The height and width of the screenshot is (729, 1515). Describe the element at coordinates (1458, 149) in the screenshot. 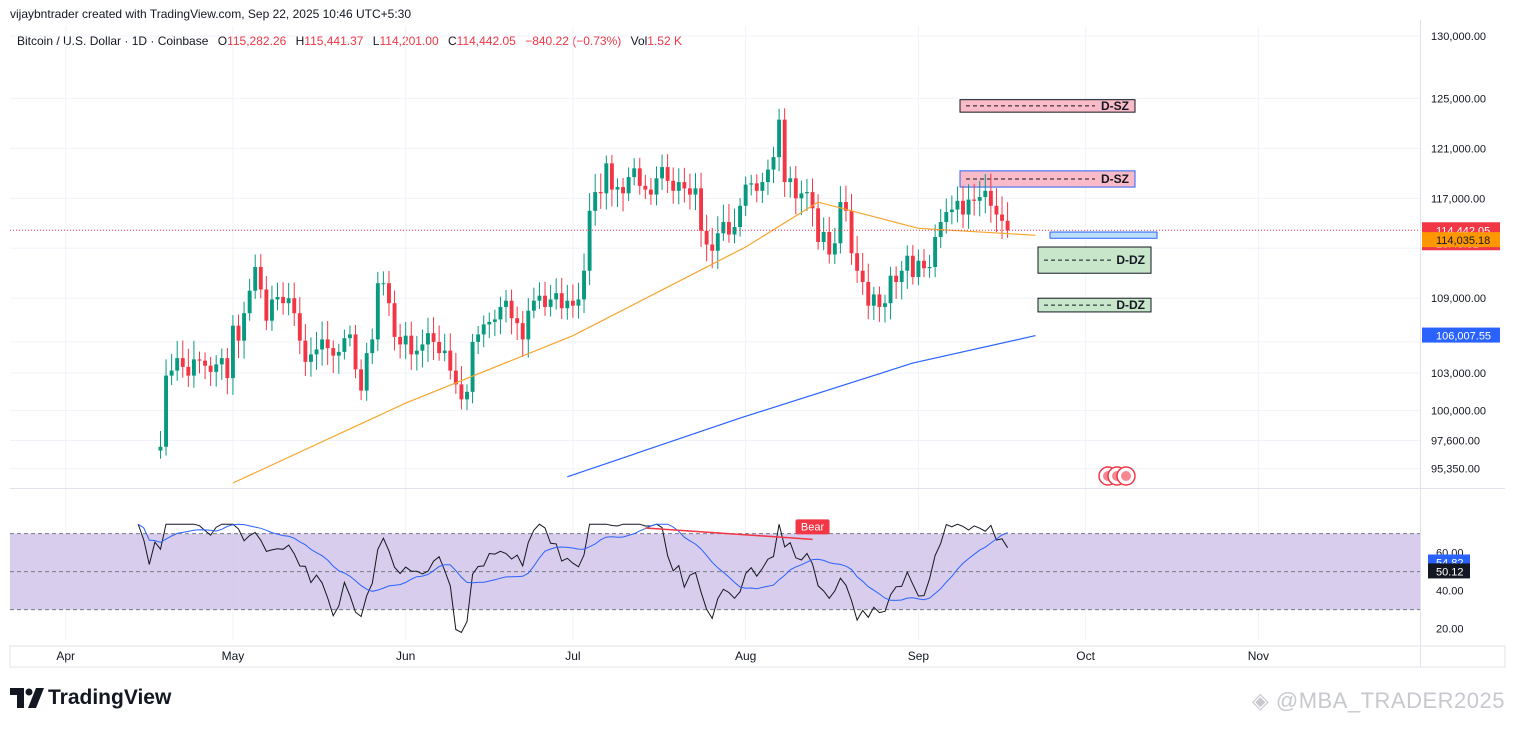

I see `price-tick-label: 121,000.00` at that location.